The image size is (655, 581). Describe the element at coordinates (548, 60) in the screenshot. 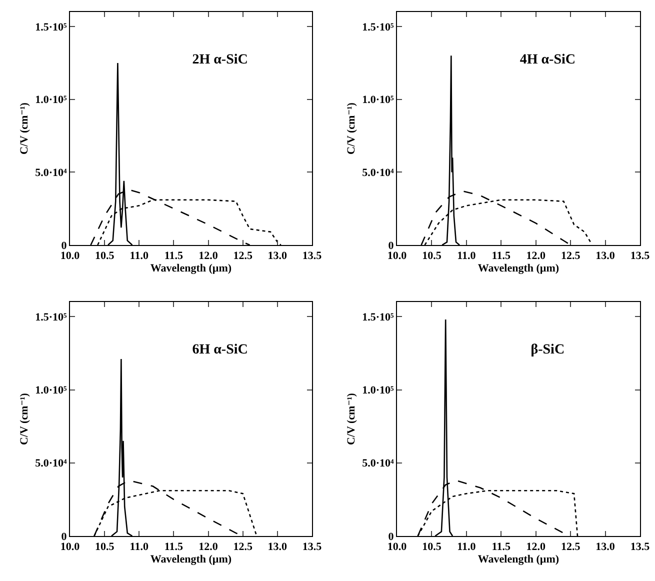

I see `text: 4H α-SiC` at that location.